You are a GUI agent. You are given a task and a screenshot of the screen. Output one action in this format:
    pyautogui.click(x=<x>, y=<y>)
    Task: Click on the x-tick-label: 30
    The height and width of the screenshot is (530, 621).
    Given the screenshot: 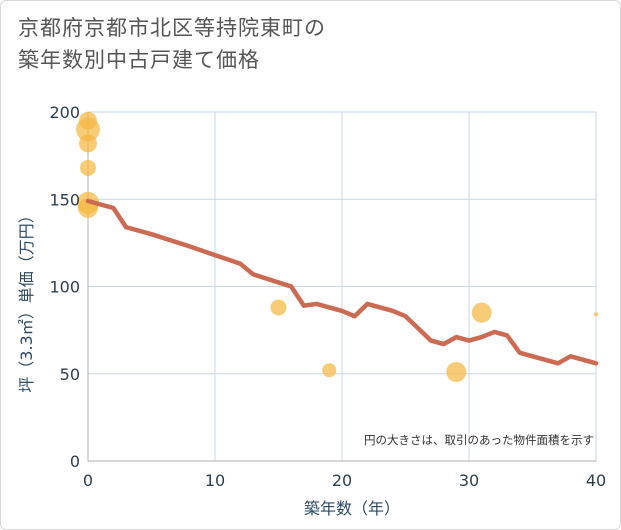 What is the action you would take?
    pyautogui.click(x=469, y=480)
    